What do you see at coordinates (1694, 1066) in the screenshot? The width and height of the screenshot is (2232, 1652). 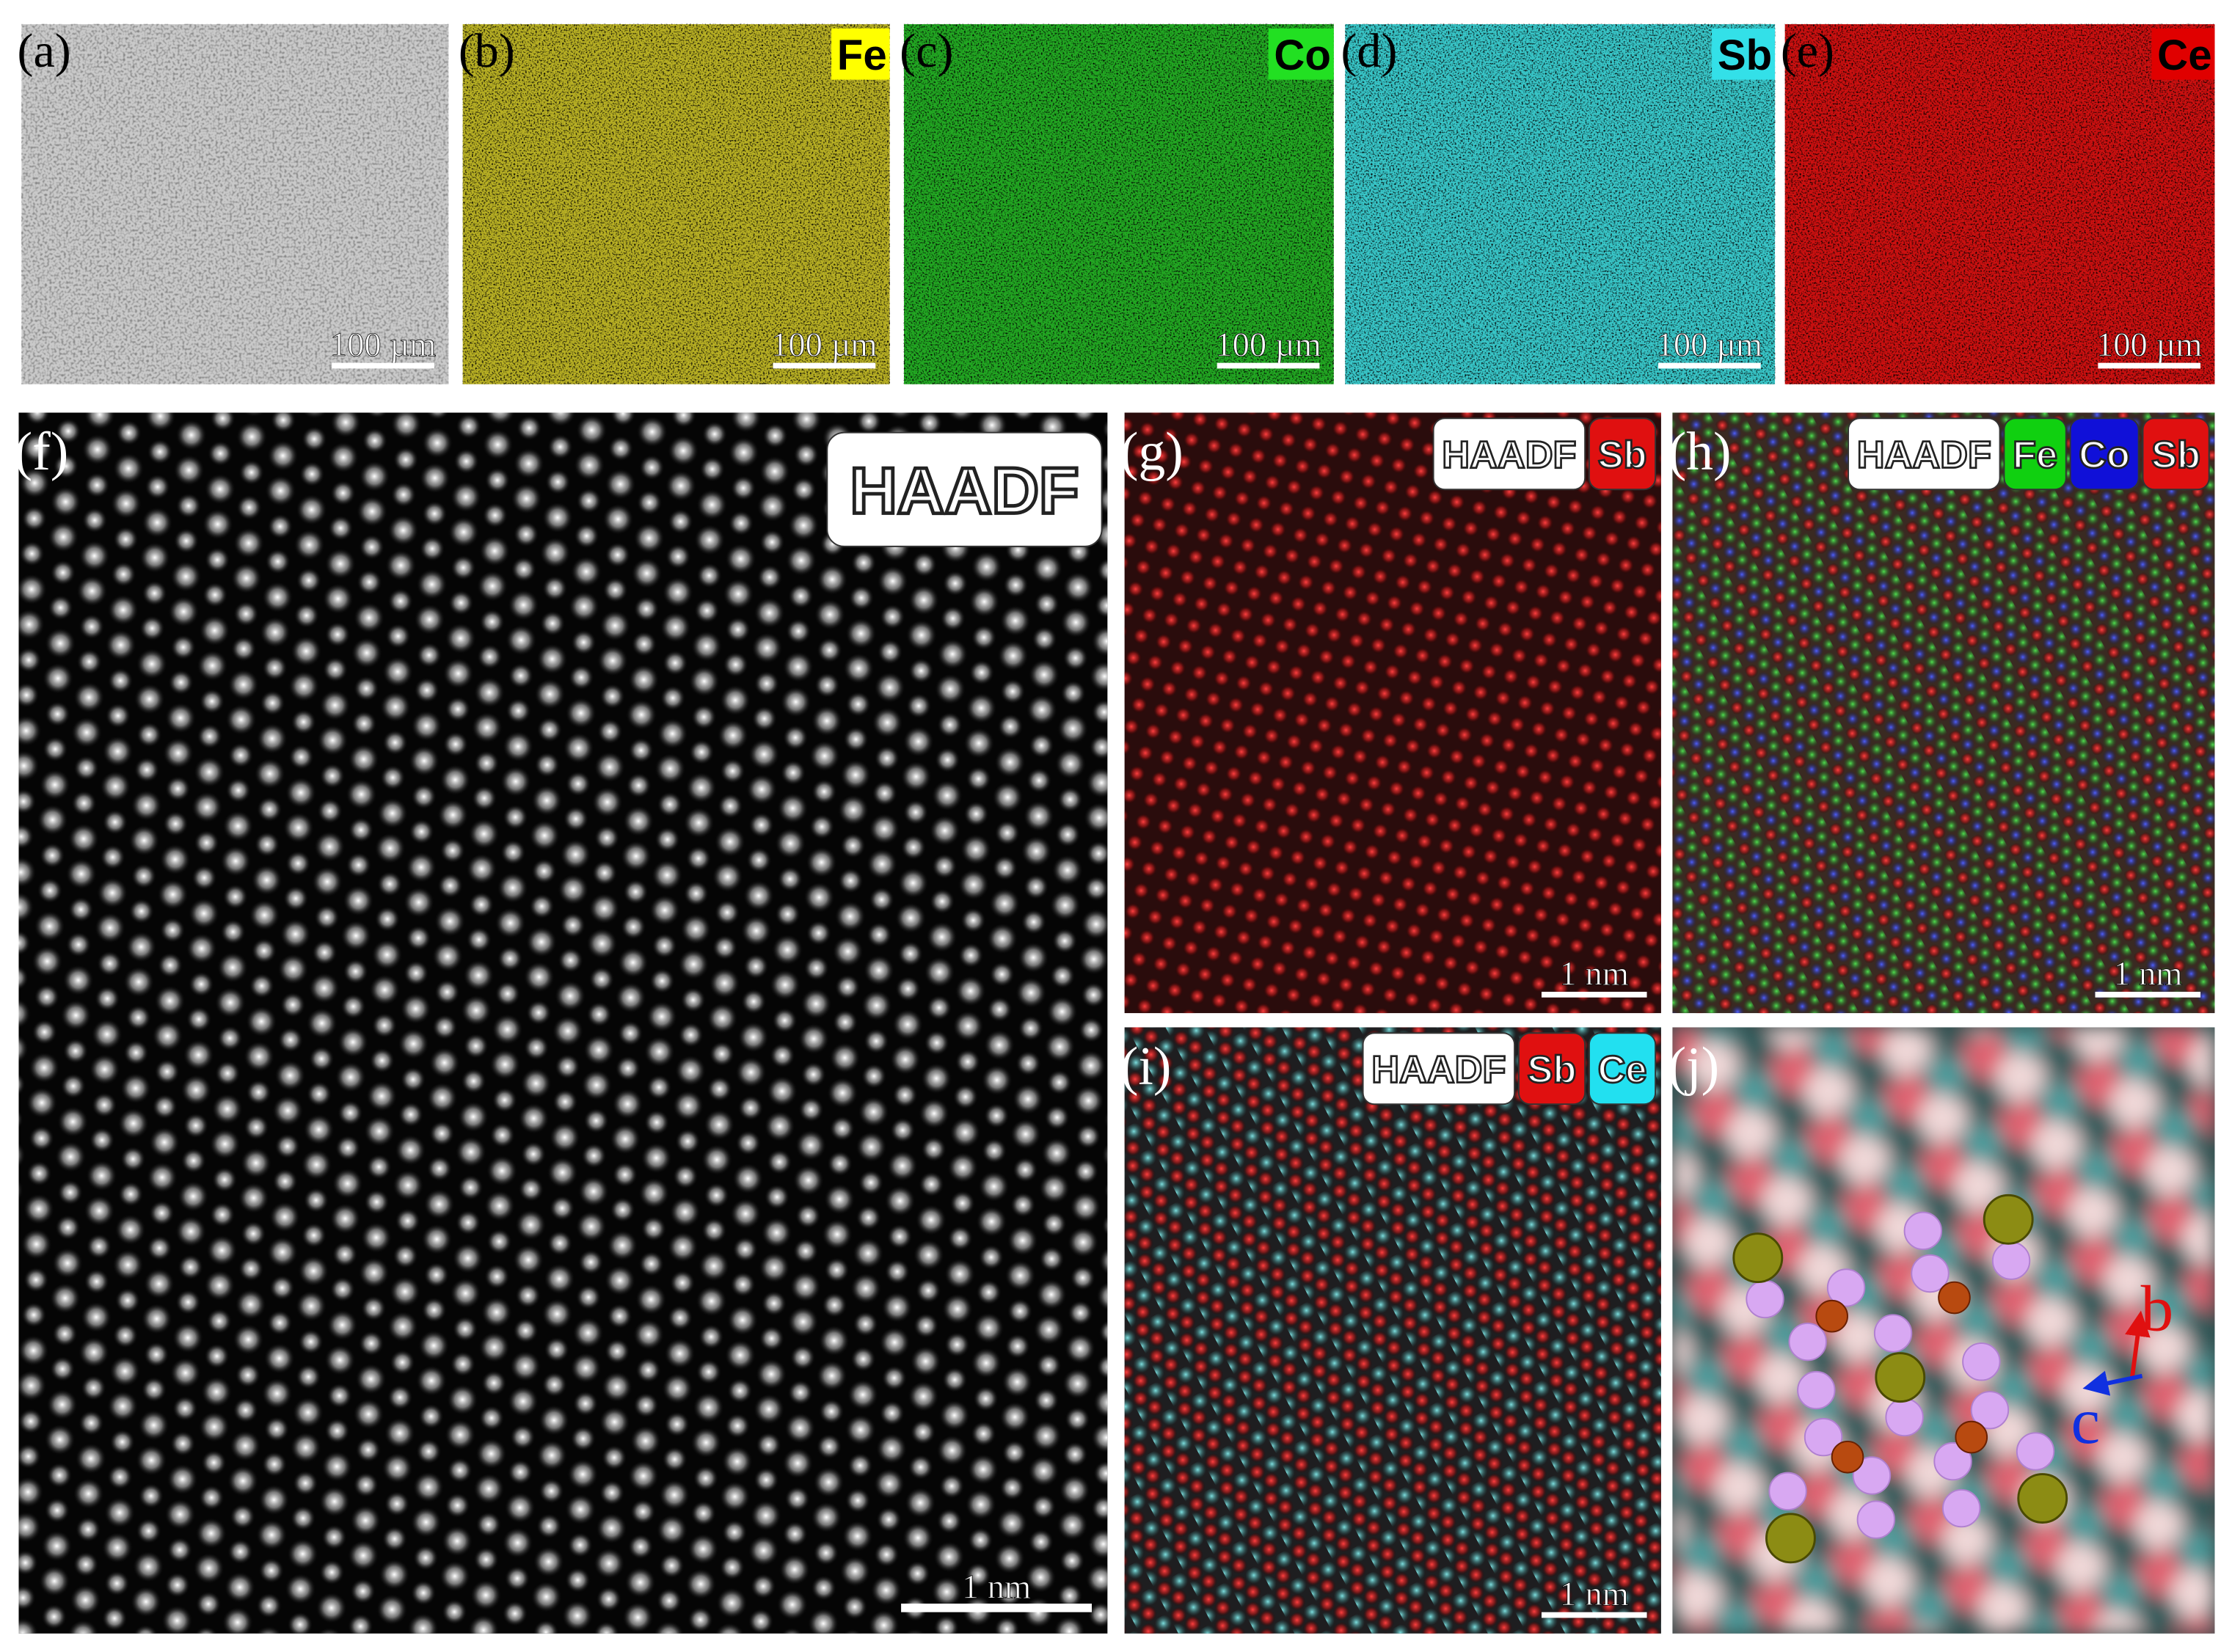 I see `panel-label: (j)` at bounding box center [1694, 1066].